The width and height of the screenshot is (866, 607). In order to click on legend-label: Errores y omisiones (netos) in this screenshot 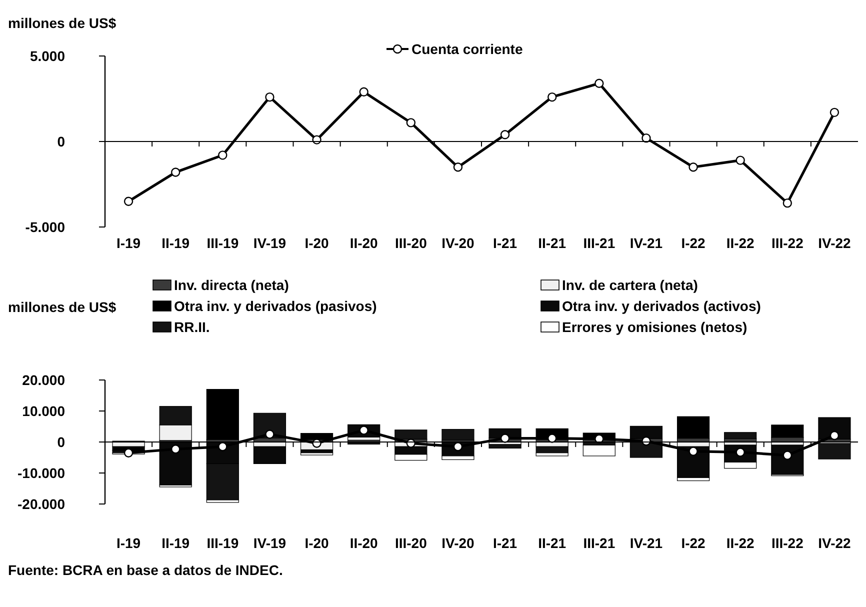, I will do `click(655, 327)`.